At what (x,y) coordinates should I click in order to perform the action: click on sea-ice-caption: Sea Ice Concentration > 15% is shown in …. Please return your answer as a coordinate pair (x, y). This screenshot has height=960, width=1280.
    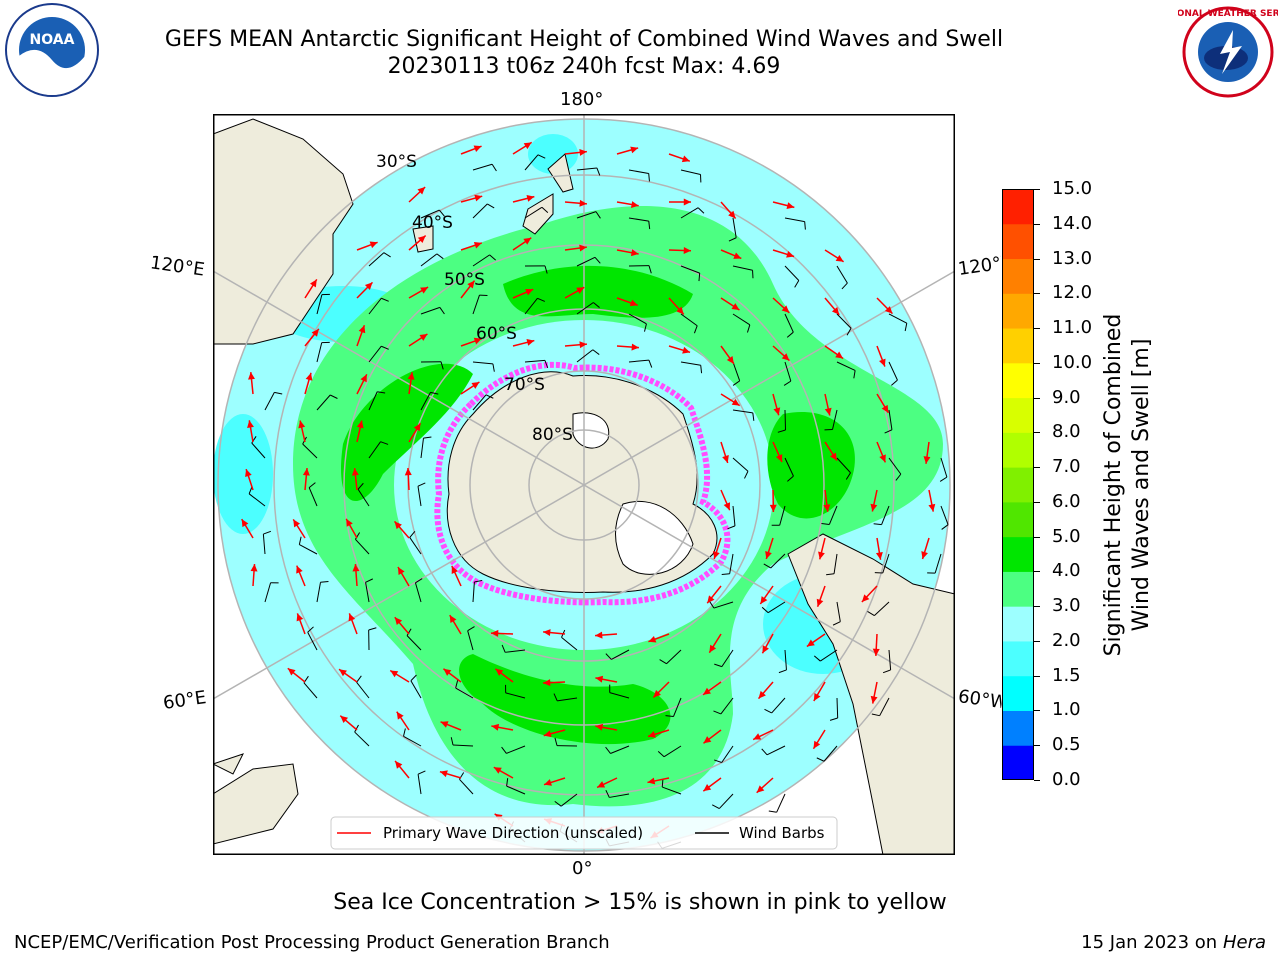
    Looking at the image, I should click on (640, 902).